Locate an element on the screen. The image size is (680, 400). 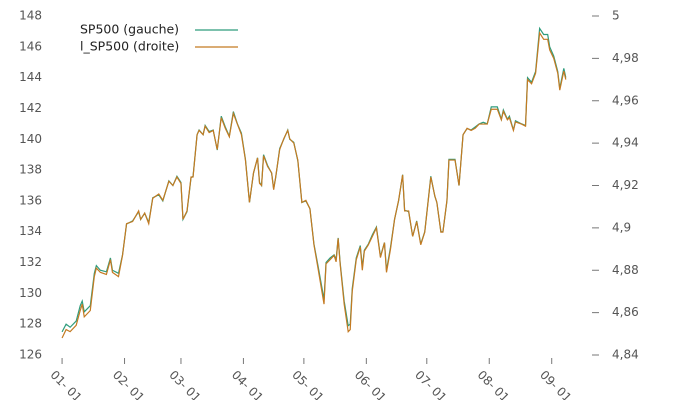
x-tick-label: 02- 01 is located at coordinates (128, 384).